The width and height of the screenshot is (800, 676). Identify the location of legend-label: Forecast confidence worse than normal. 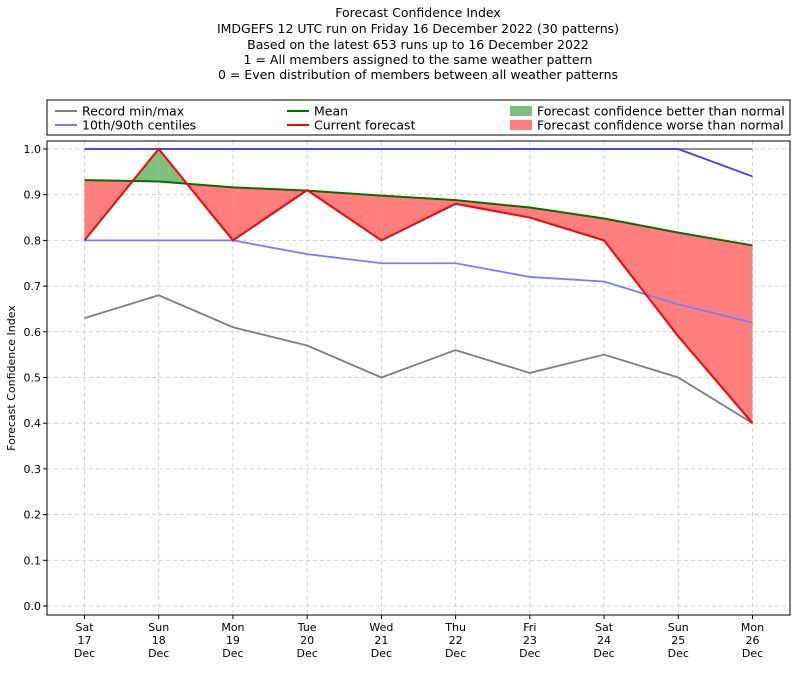
(660, 125).